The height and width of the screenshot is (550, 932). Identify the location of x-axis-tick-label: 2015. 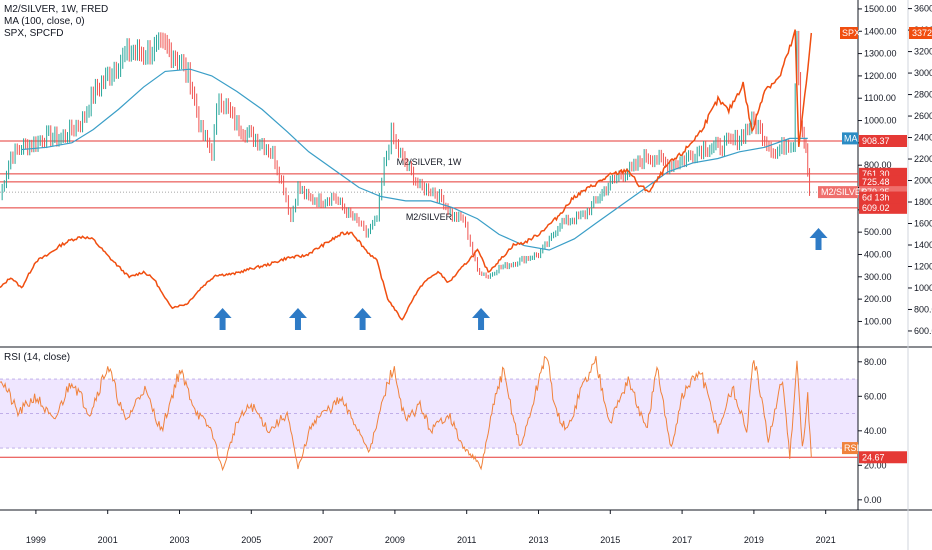
(610, 540).